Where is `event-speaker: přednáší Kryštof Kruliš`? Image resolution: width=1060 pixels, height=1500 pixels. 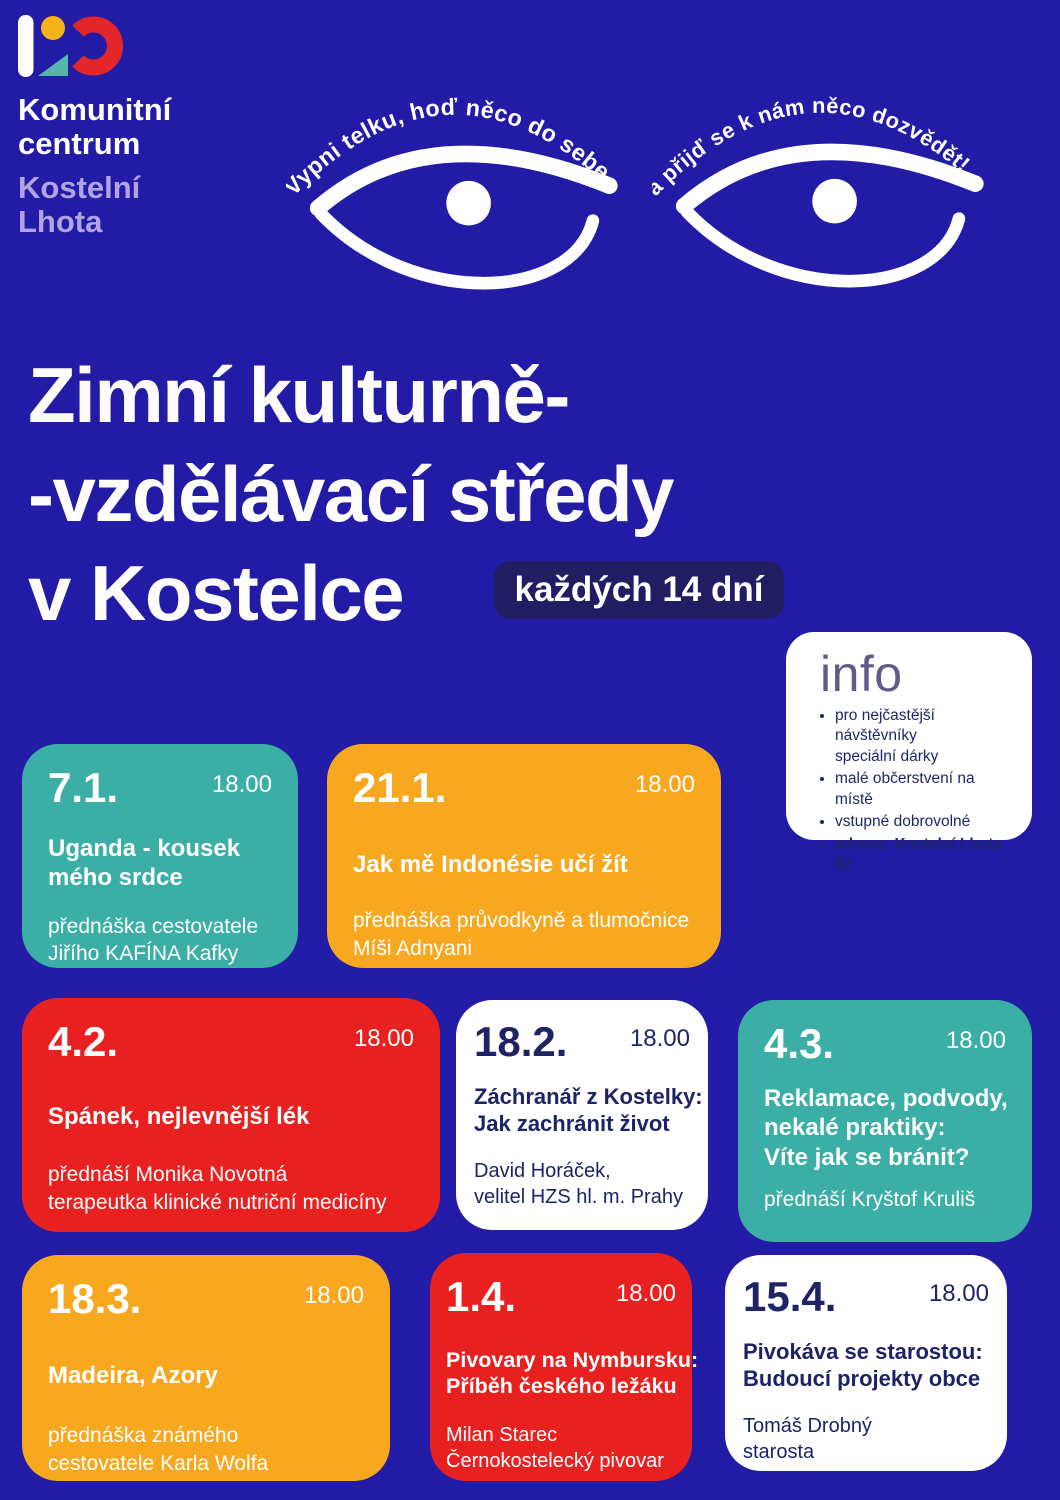
event-speaker: přednáší Kryštof Kruliš is located at coordinates (870, 1199).